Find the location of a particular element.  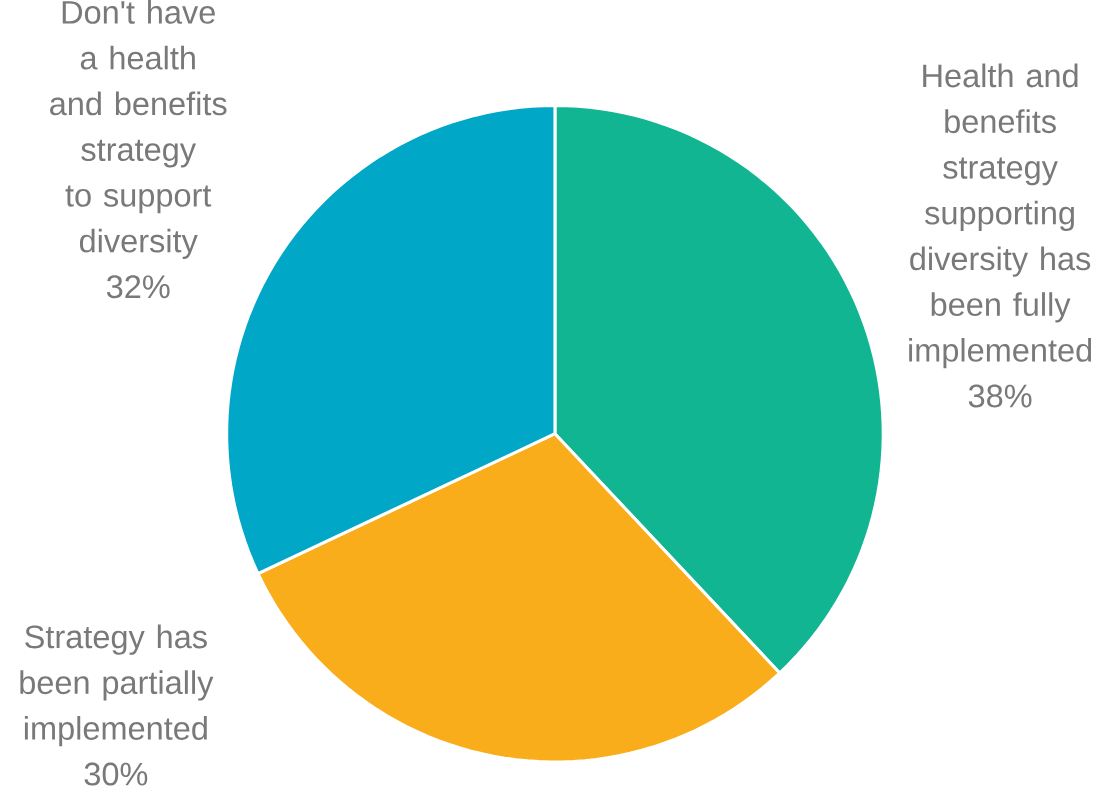

data-label: 38% is located at coordinates (1000, 396).